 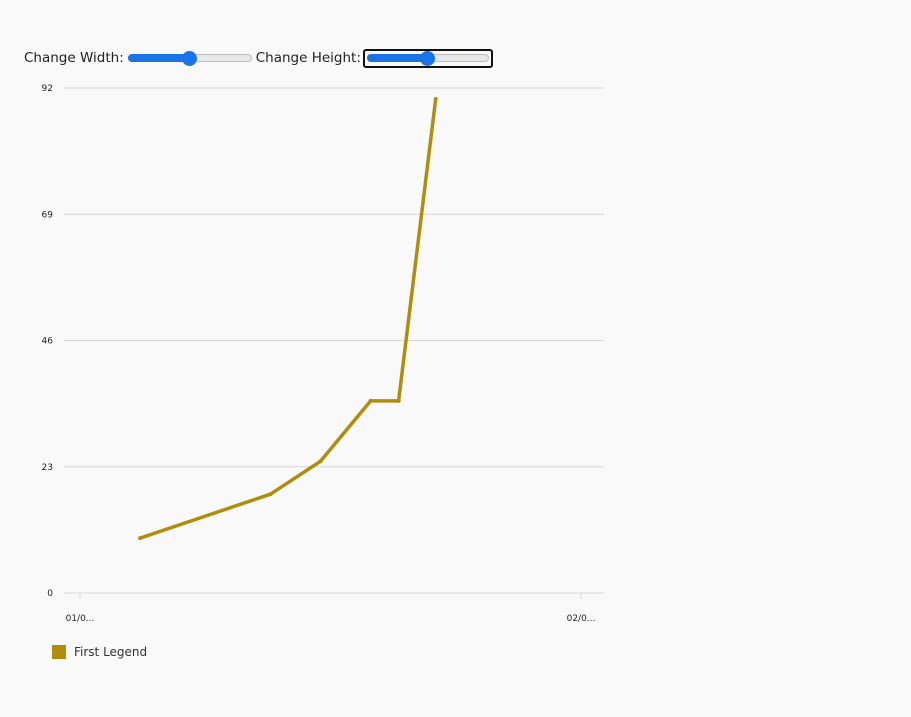 I want to click on height-slider-label: Change Height:, so click(x=308, y=58).